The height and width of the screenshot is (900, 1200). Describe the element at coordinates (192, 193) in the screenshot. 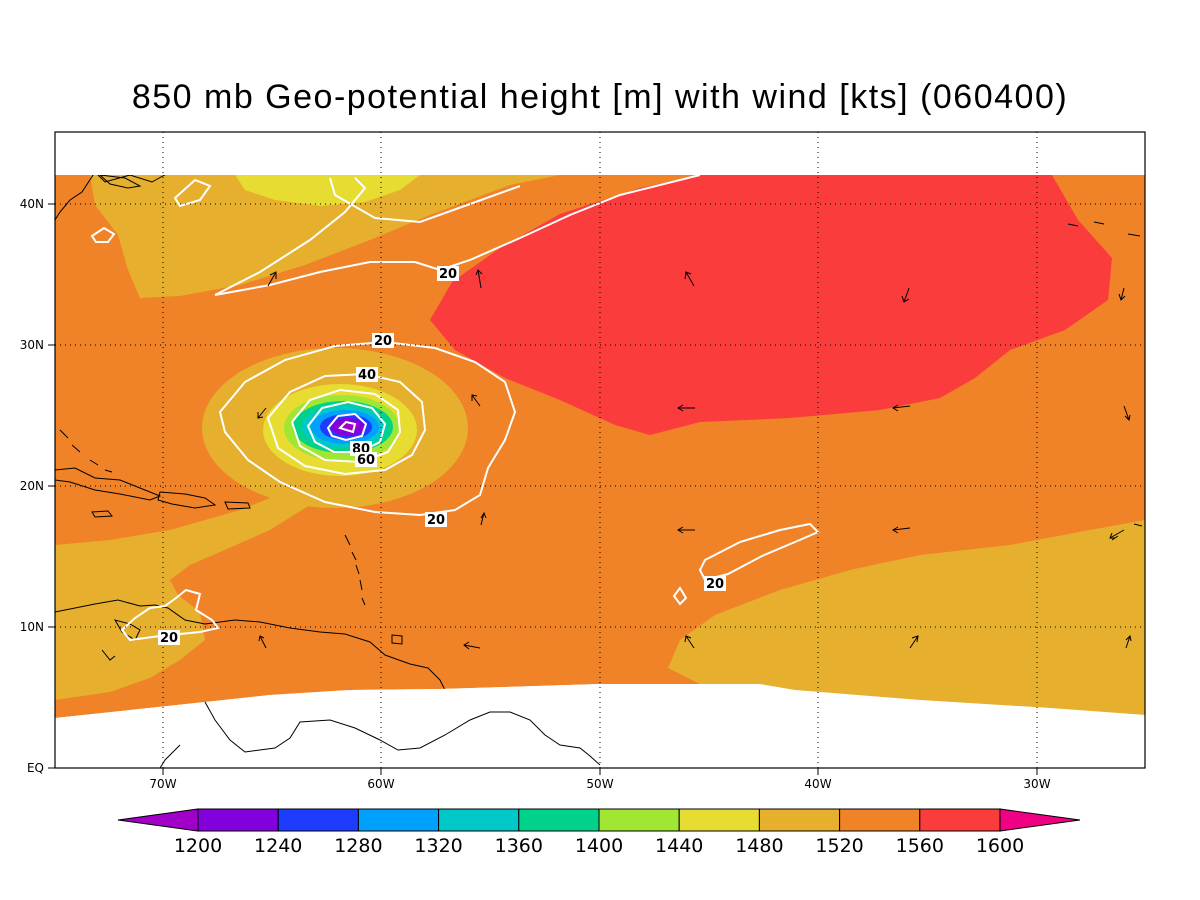

I see `wind-contour-nw-loop` at that location.